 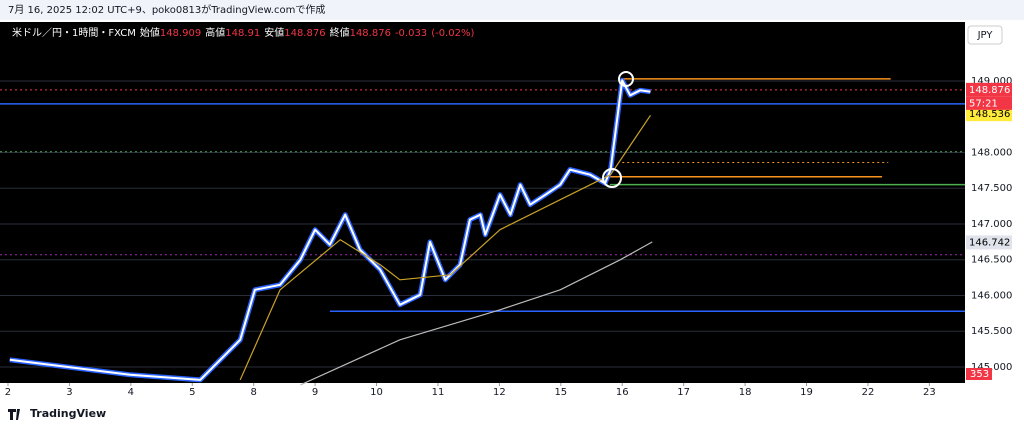 What do you see at coordinates (215, 32) in the screenshot?
I see `legend-item: 高値` at bounding box center [215, 32].